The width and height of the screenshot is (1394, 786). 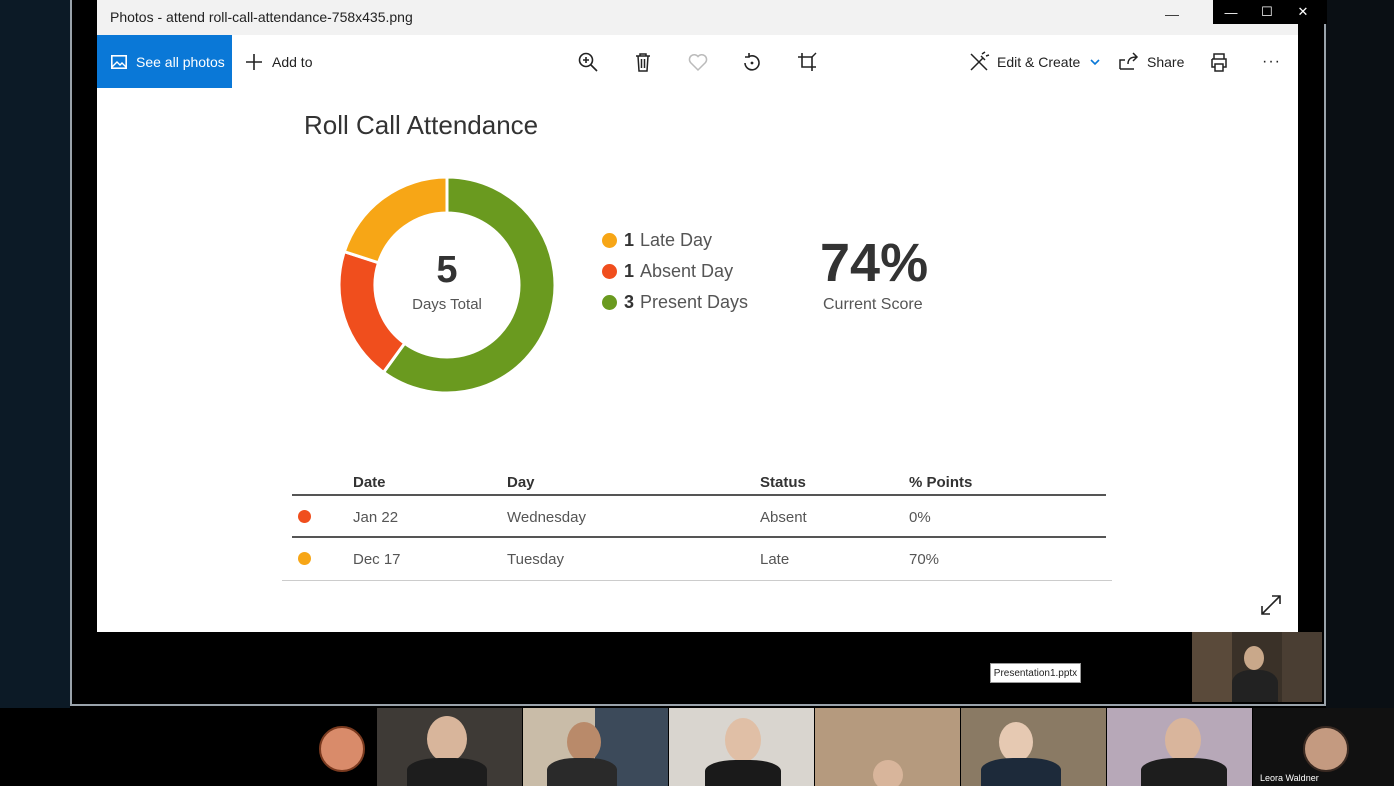 What do you see at coordinates (1271, 605) in the screenshot?
I see `expand-icon` at bounding box center [1271, 605].